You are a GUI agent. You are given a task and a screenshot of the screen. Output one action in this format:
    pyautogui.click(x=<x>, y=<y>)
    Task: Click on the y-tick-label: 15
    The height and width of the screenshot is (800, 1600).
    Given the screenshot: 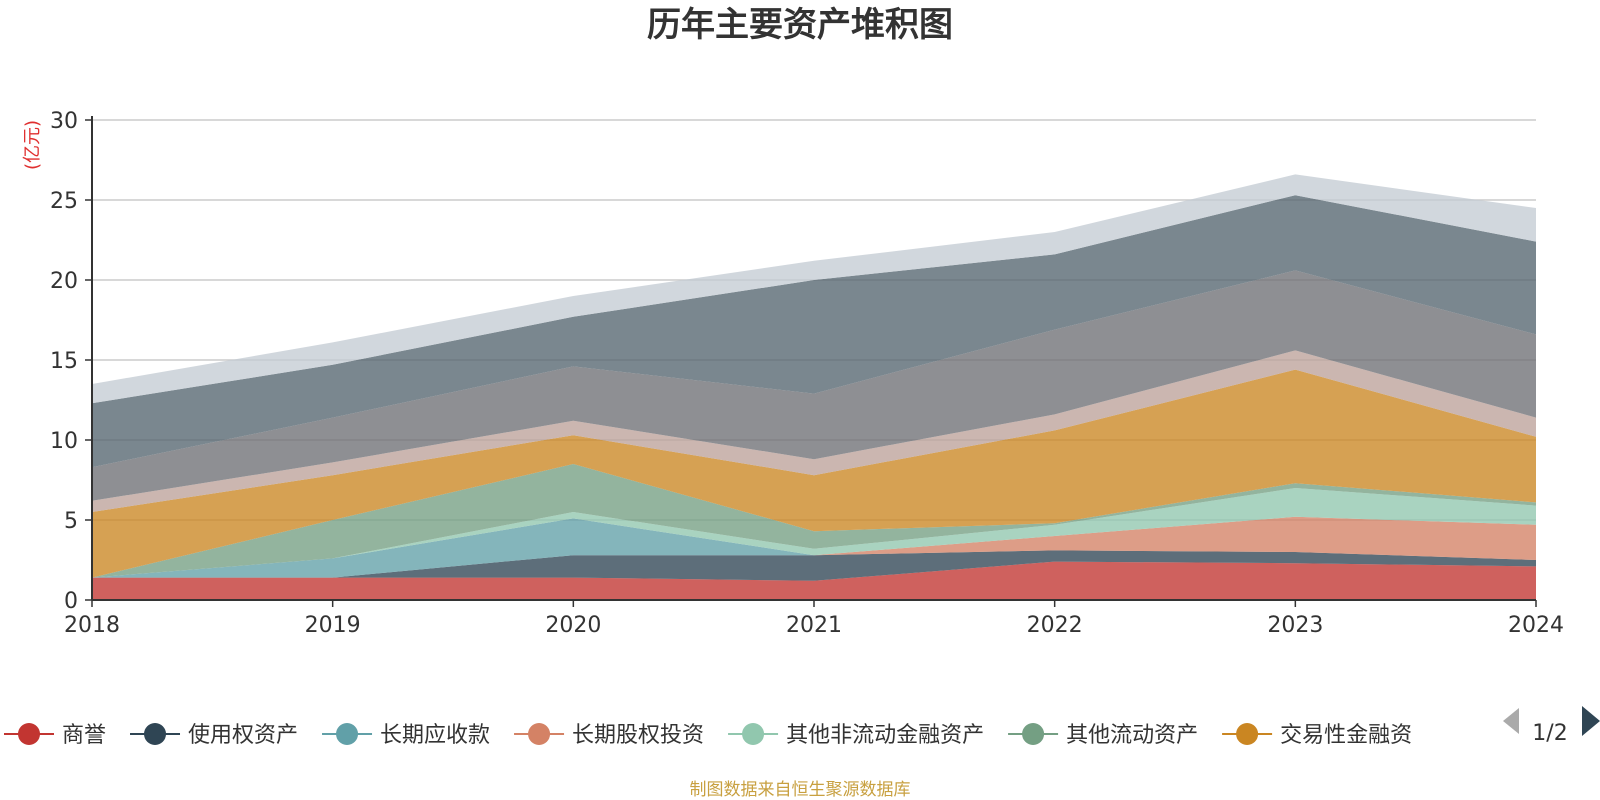 What is the action you would take?
    pyautogui.click(x=64, y=361)
    